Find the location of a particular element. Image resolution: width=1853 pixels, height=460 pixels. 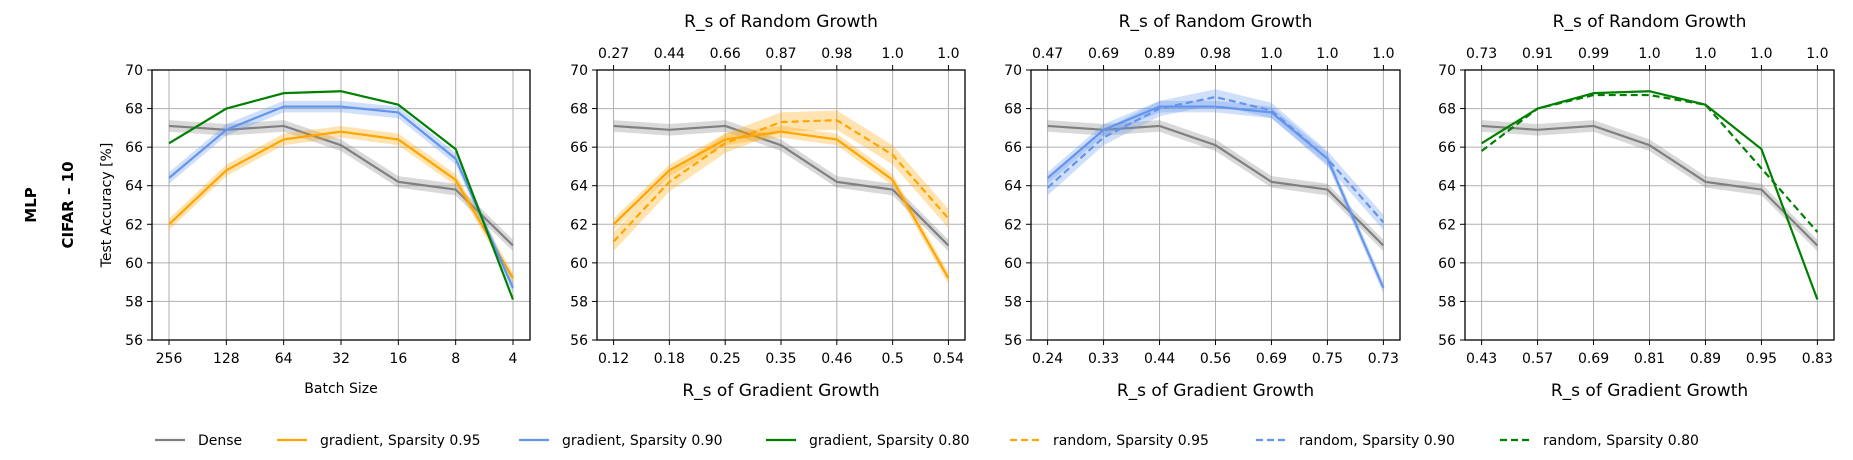

x-tick-label: 0.5 is located at coordinates (892, 359).